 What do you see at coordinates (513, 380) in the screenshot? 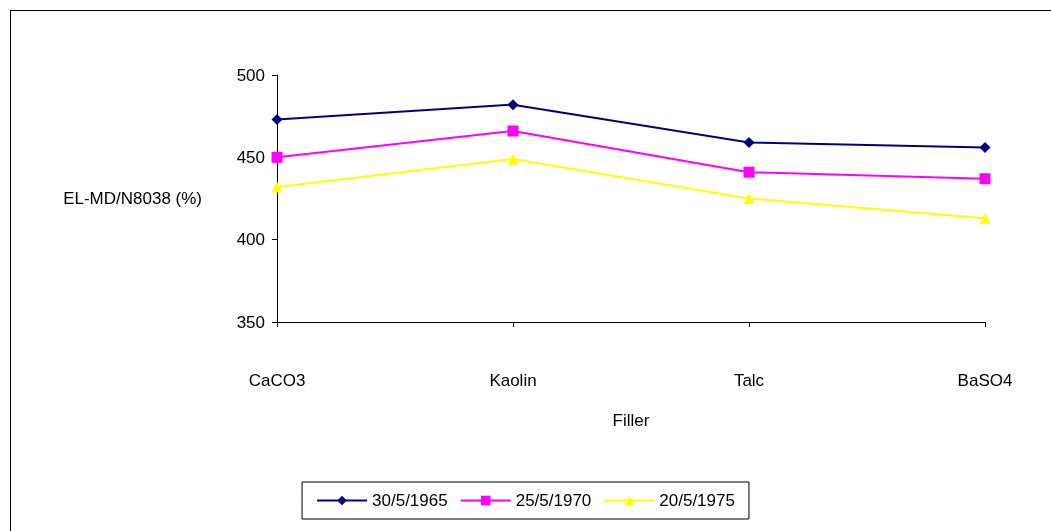
I see `x-tick-label: Kaolin` at bounding box center [513, 380].